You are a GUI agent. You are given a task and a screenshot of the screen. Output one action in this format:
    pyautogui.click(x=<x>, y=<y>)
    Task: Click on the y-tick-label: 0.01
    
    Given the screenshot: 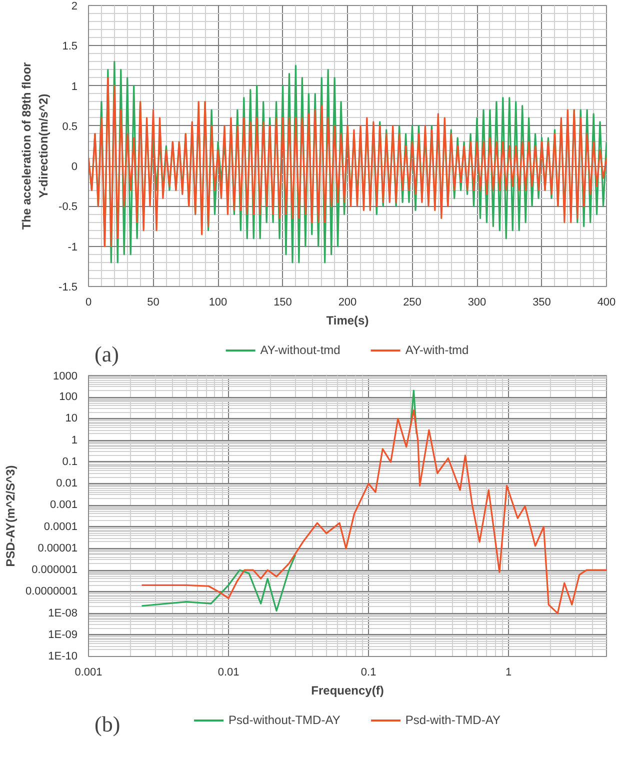 What is the action you would take?
    pyautogui.click(x=67, y=484)
    